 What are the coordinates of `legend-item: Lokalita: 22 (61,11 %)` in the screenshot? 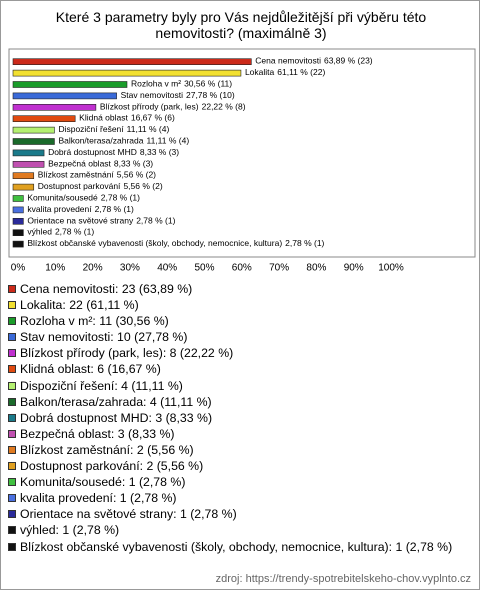 It's located at (240, 305).